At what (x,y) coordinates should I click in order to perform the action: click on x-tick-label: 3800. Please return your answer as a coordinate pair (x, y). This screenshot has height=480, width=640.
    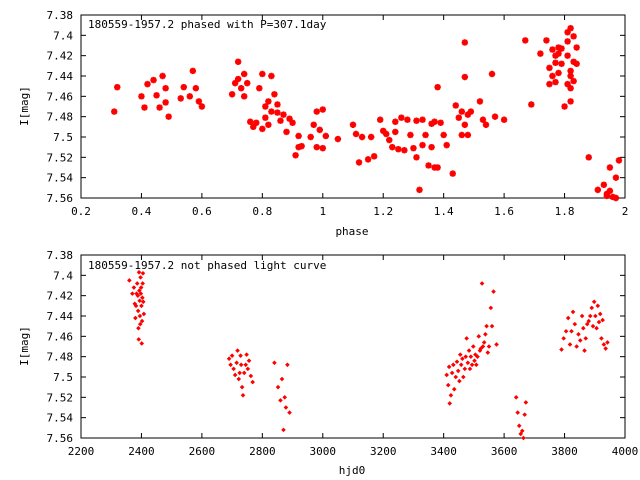
    Looking at the image, I should click on (564, 451).